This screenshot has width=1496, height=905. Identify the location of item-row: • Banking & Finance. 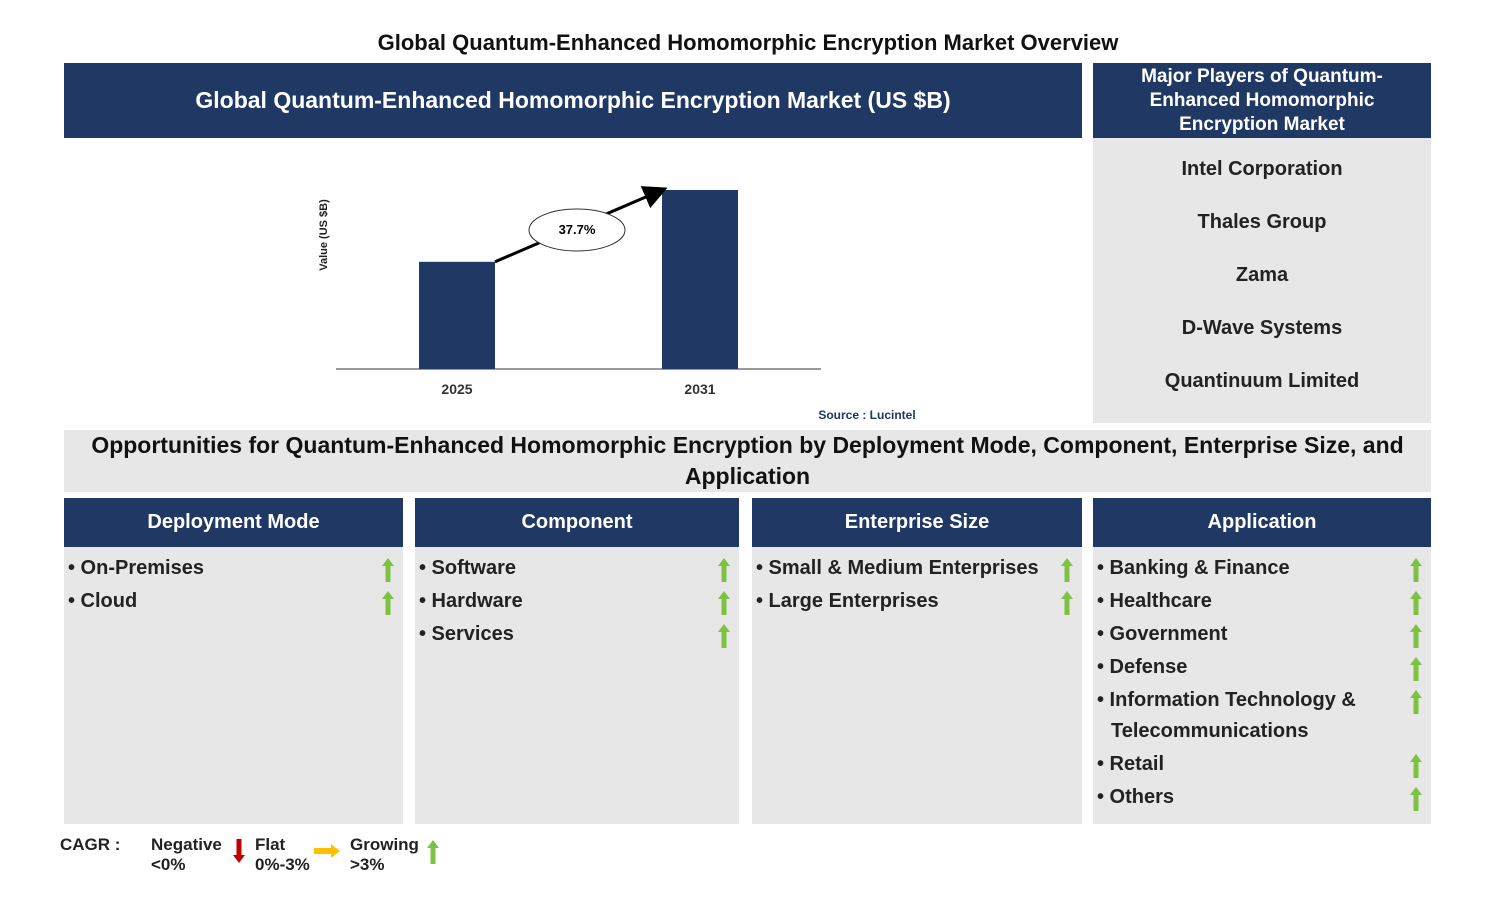
(1260, 568).